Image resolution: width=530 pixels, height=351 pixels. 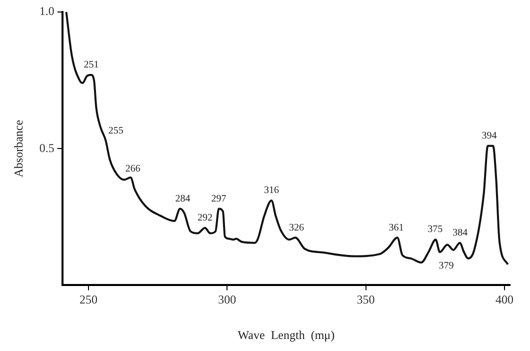 I want to click on annotation: 379, so click(x=446, y=266).